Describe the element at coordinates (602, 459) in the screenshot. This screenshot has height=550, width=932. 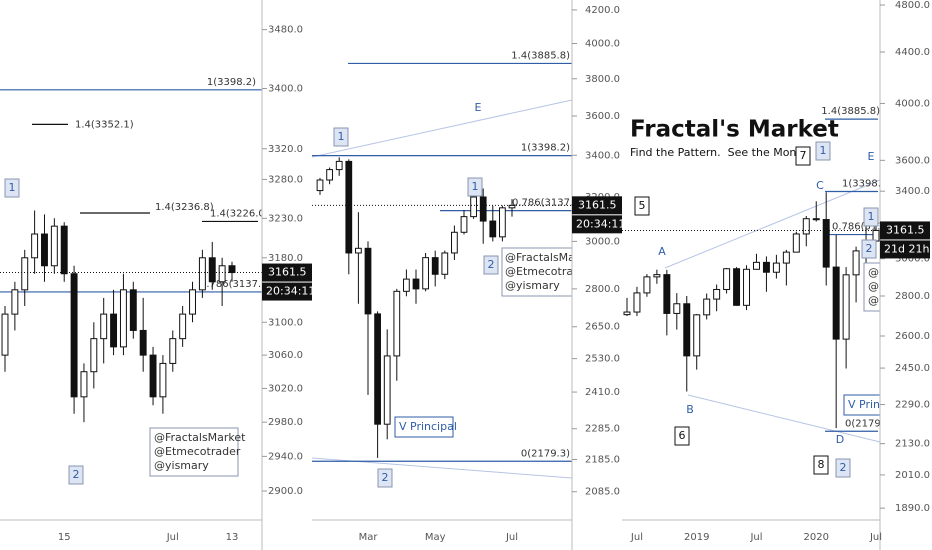
I see `y-tick-label: 2185.0` at that location.